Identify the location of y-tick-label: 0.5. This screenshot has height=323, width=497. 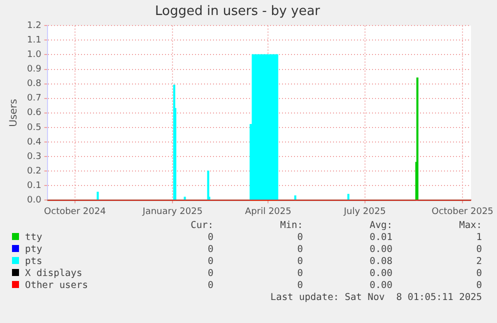
(34, 127).